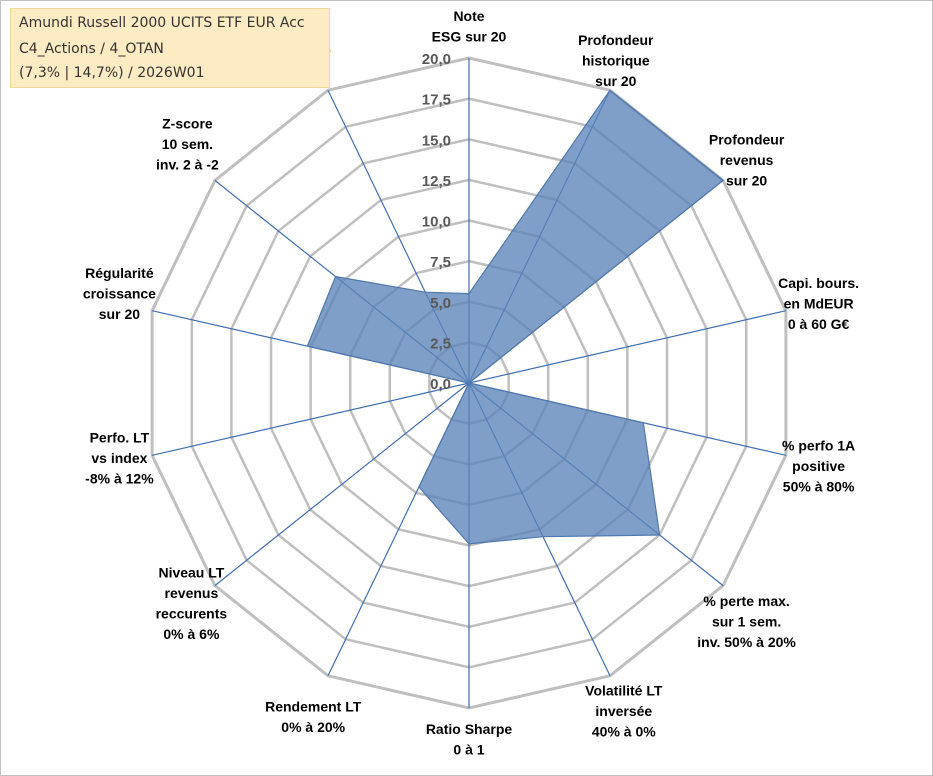 The width and height of the screenshot is (933, 776). Describe the element at coordinates (191, 634) in the screenshot. I see `axis-label: 0% à 6%` at that location.